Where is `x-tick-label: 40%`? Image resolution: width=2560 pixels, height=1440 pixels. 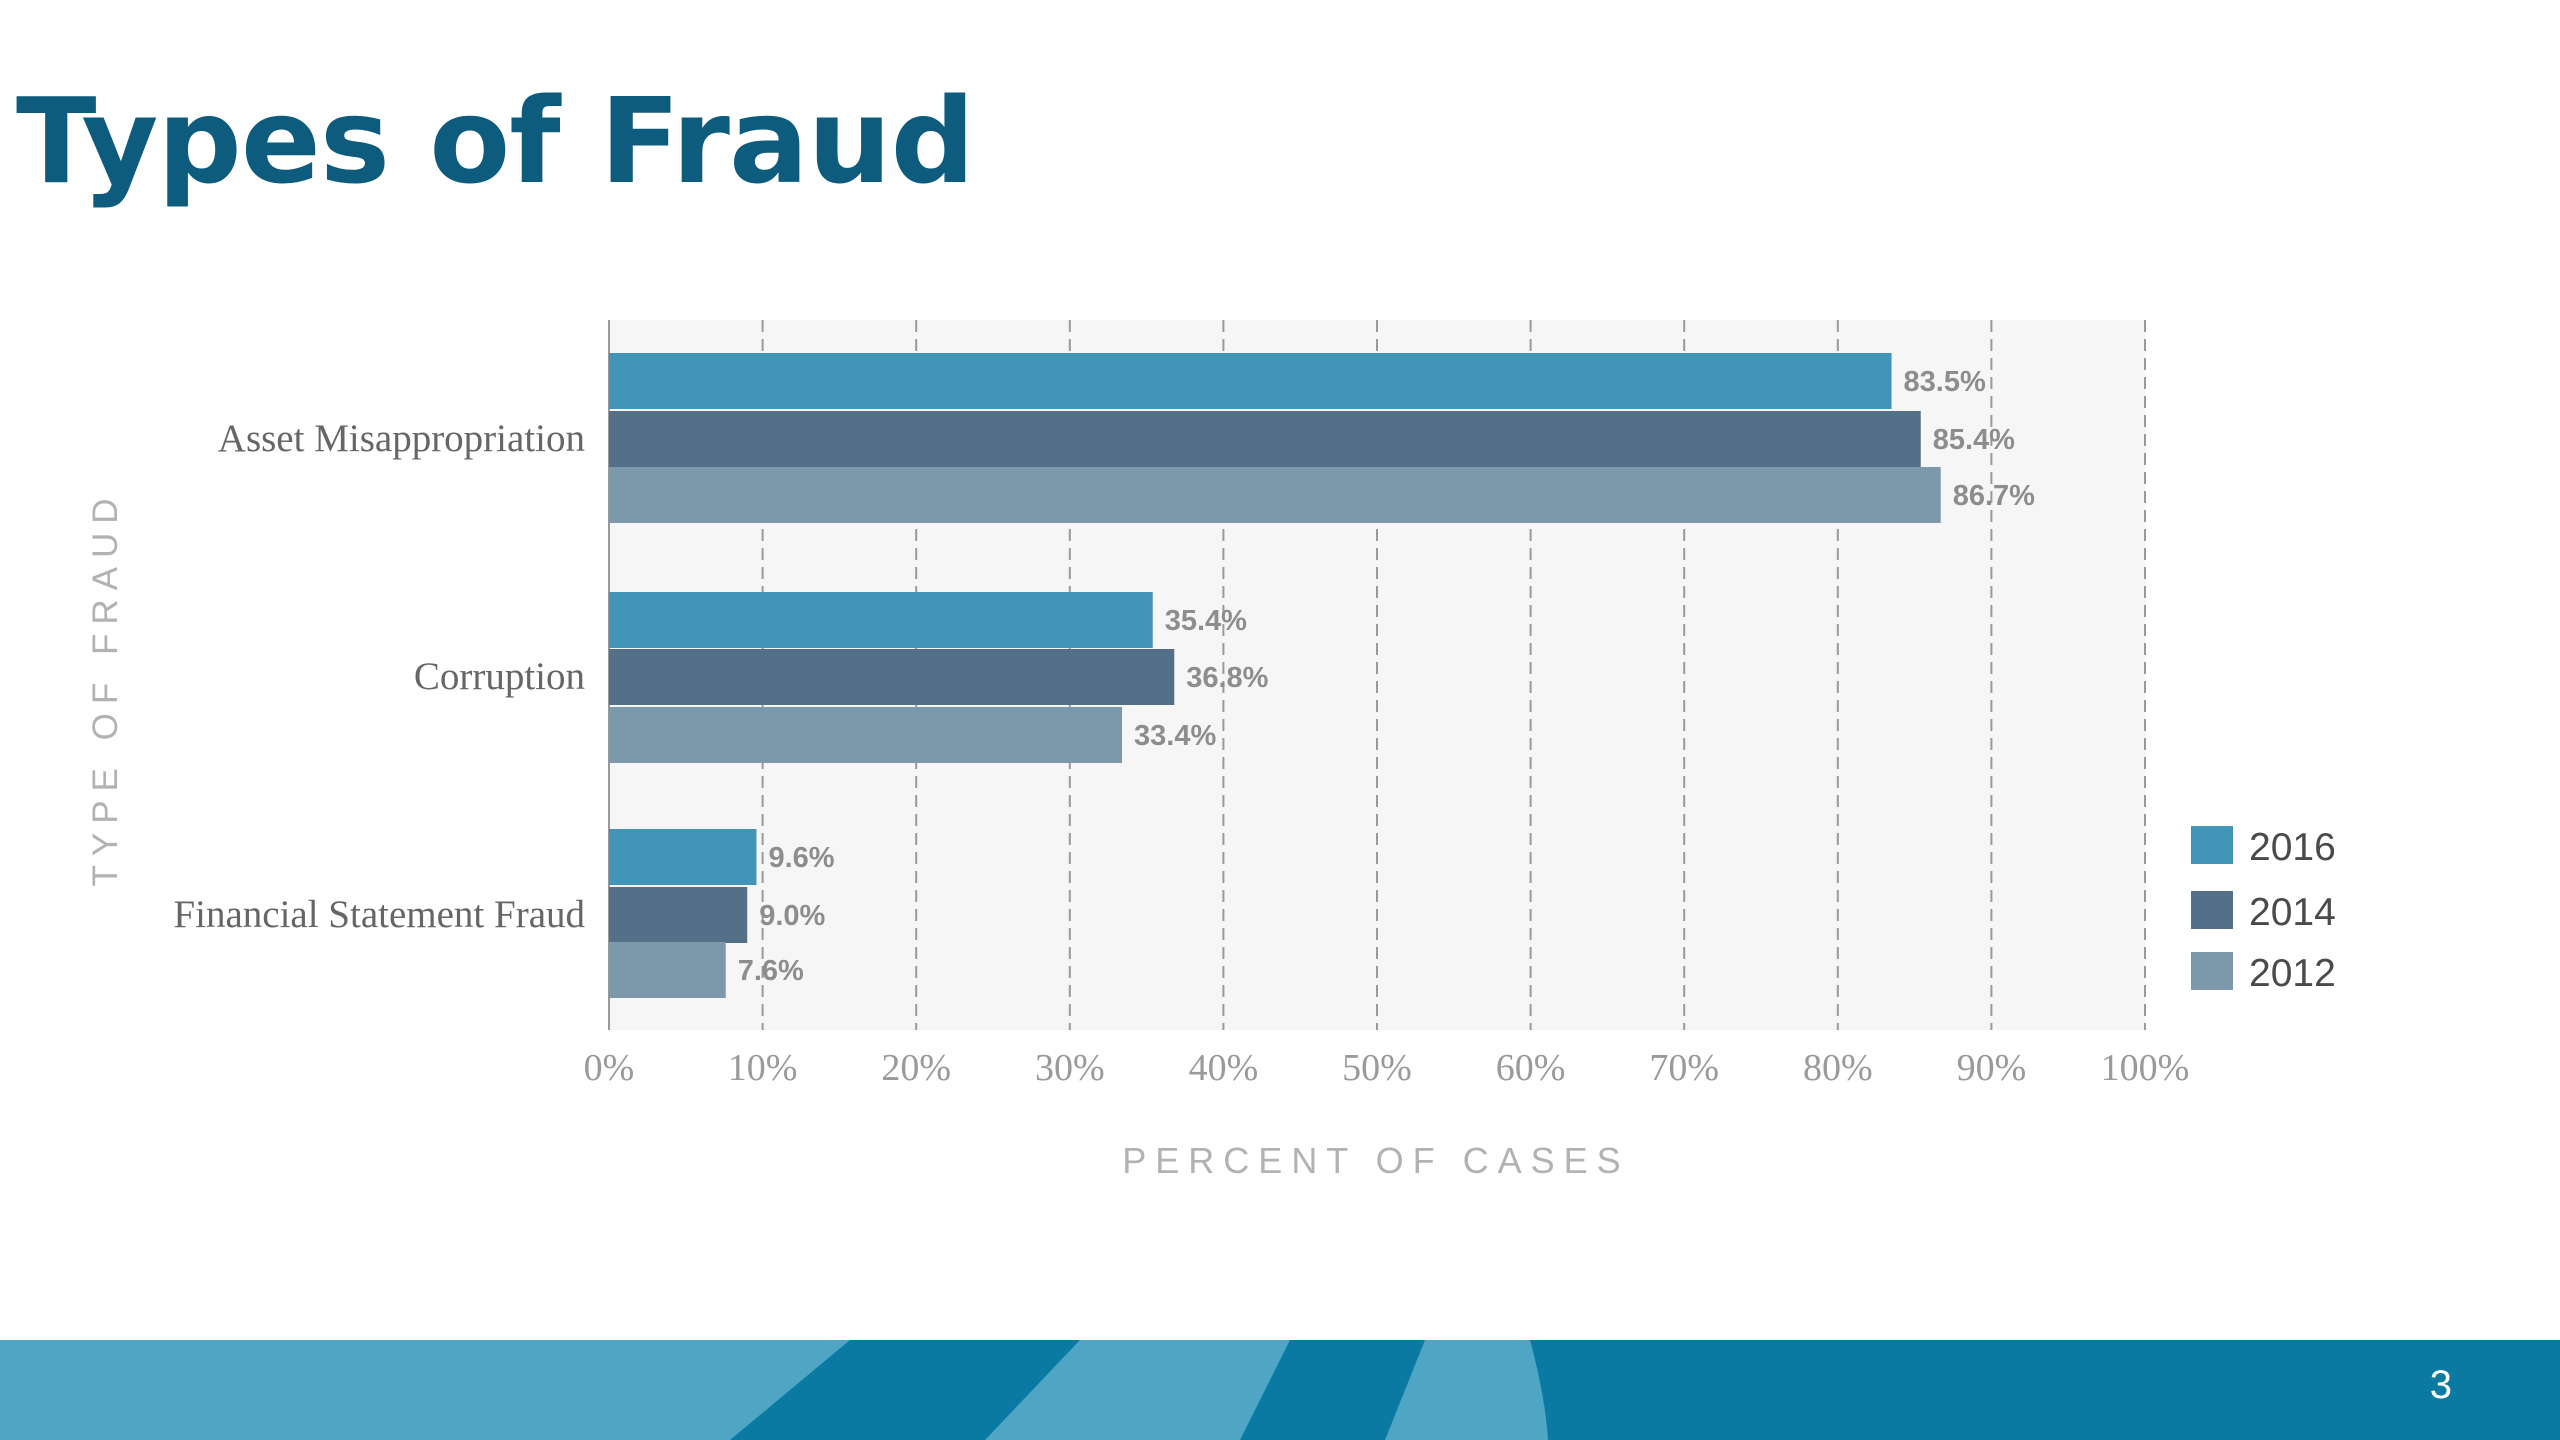 x-tick-label: 40% is located at coordinates (1224, 1068).